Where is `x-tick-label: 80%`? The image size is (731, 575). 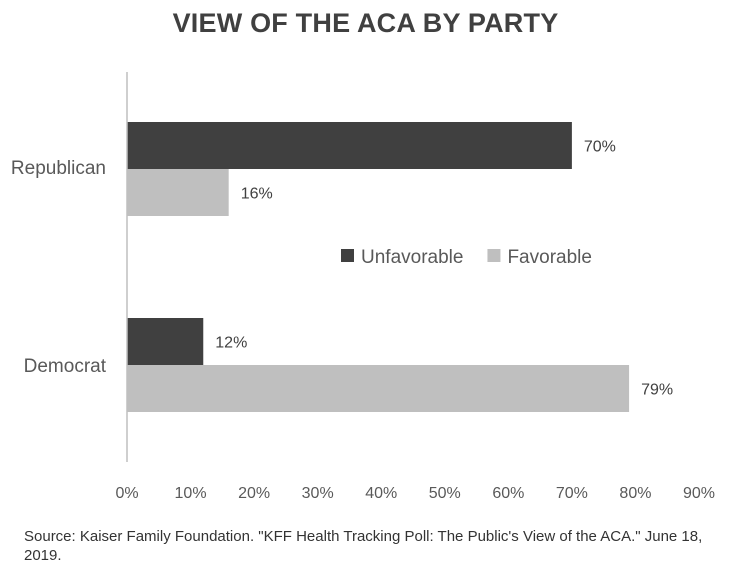
x-tick-label: 80% is located at coordinates (635, 493).